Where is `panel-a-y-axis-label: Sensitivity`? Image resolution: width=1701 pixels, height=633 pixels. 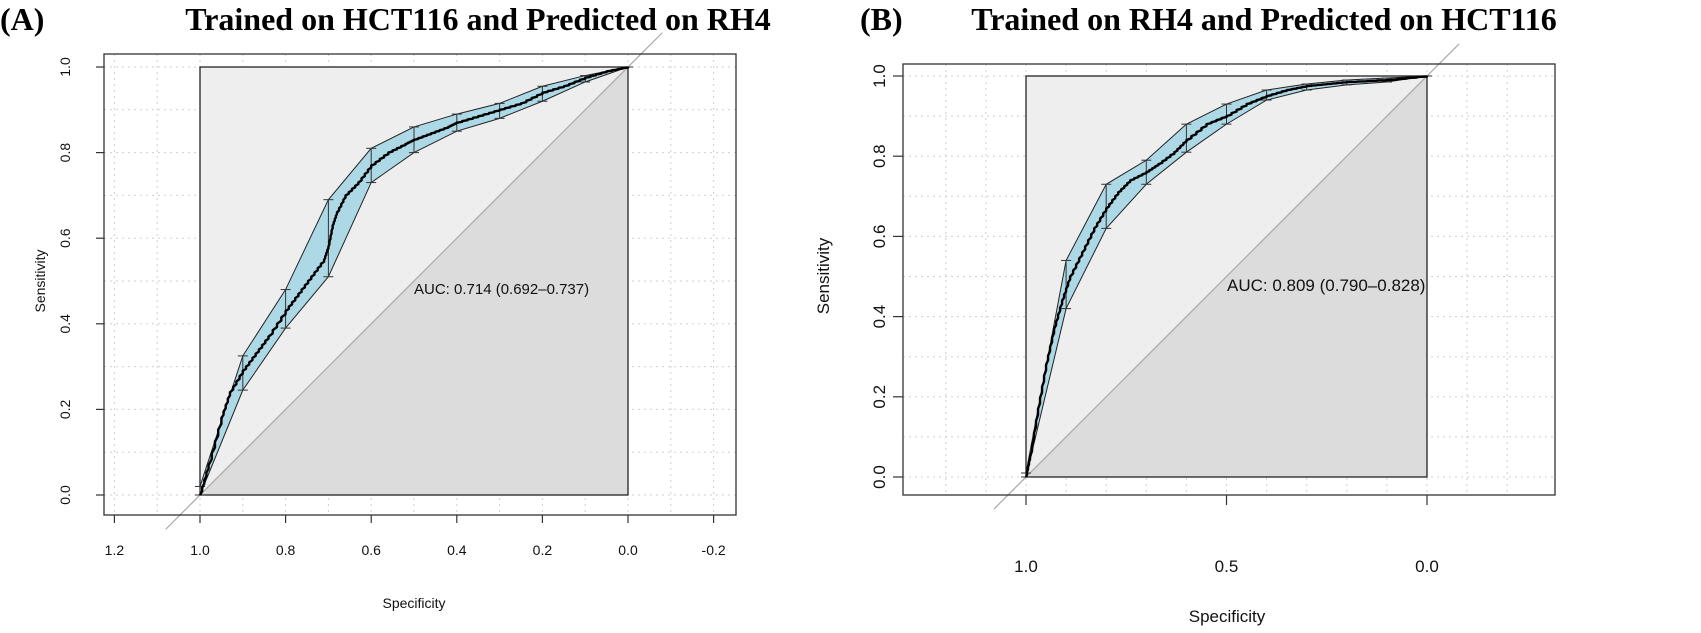
panel-a-y-axis-label: Sensitivity is located at coordinates (40, 280).